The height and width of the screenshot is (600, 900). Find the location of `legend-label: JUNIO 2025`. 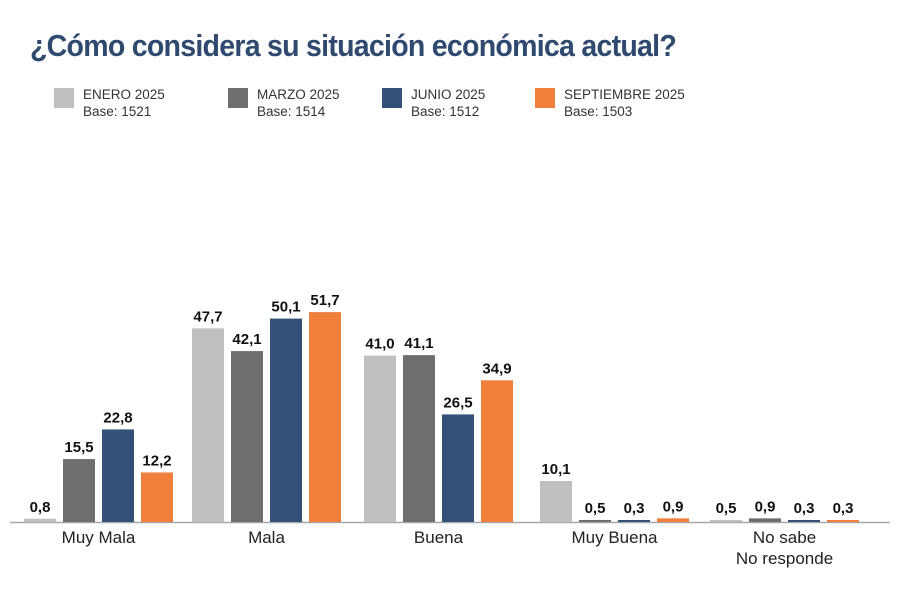

legend-label: JUNIO 2025 is located at coordinates (448, 94).